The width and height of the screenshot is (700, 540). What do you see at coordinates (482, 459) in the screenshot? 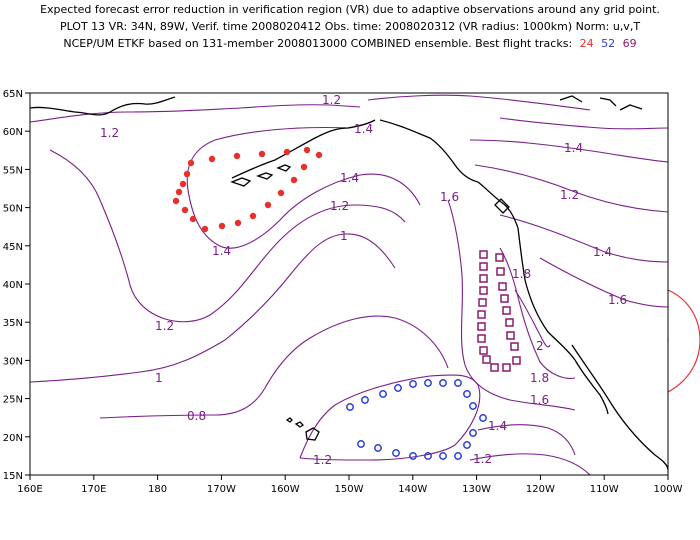
I see `contour-label-22: 1.2` at bounding box center [482, 459].